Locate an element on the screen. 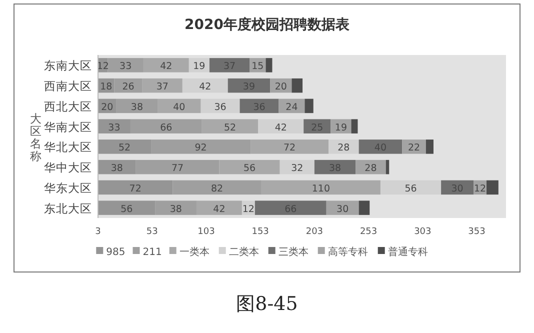 The height and width of the screenshot is (333, 534). data-label: 40 is located at coordinates (179, 107).